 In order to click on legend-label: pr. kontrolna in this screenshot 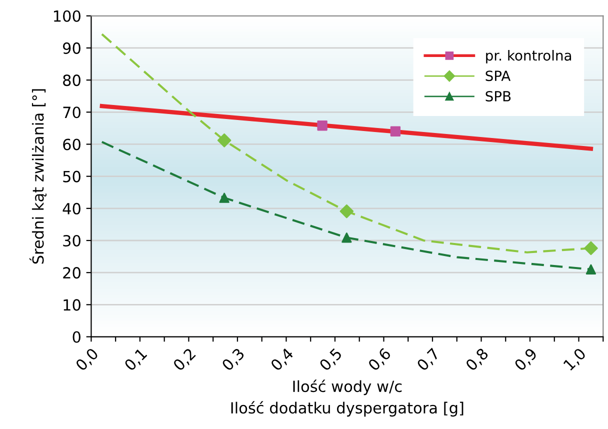, I will do `click(529, 57)`.